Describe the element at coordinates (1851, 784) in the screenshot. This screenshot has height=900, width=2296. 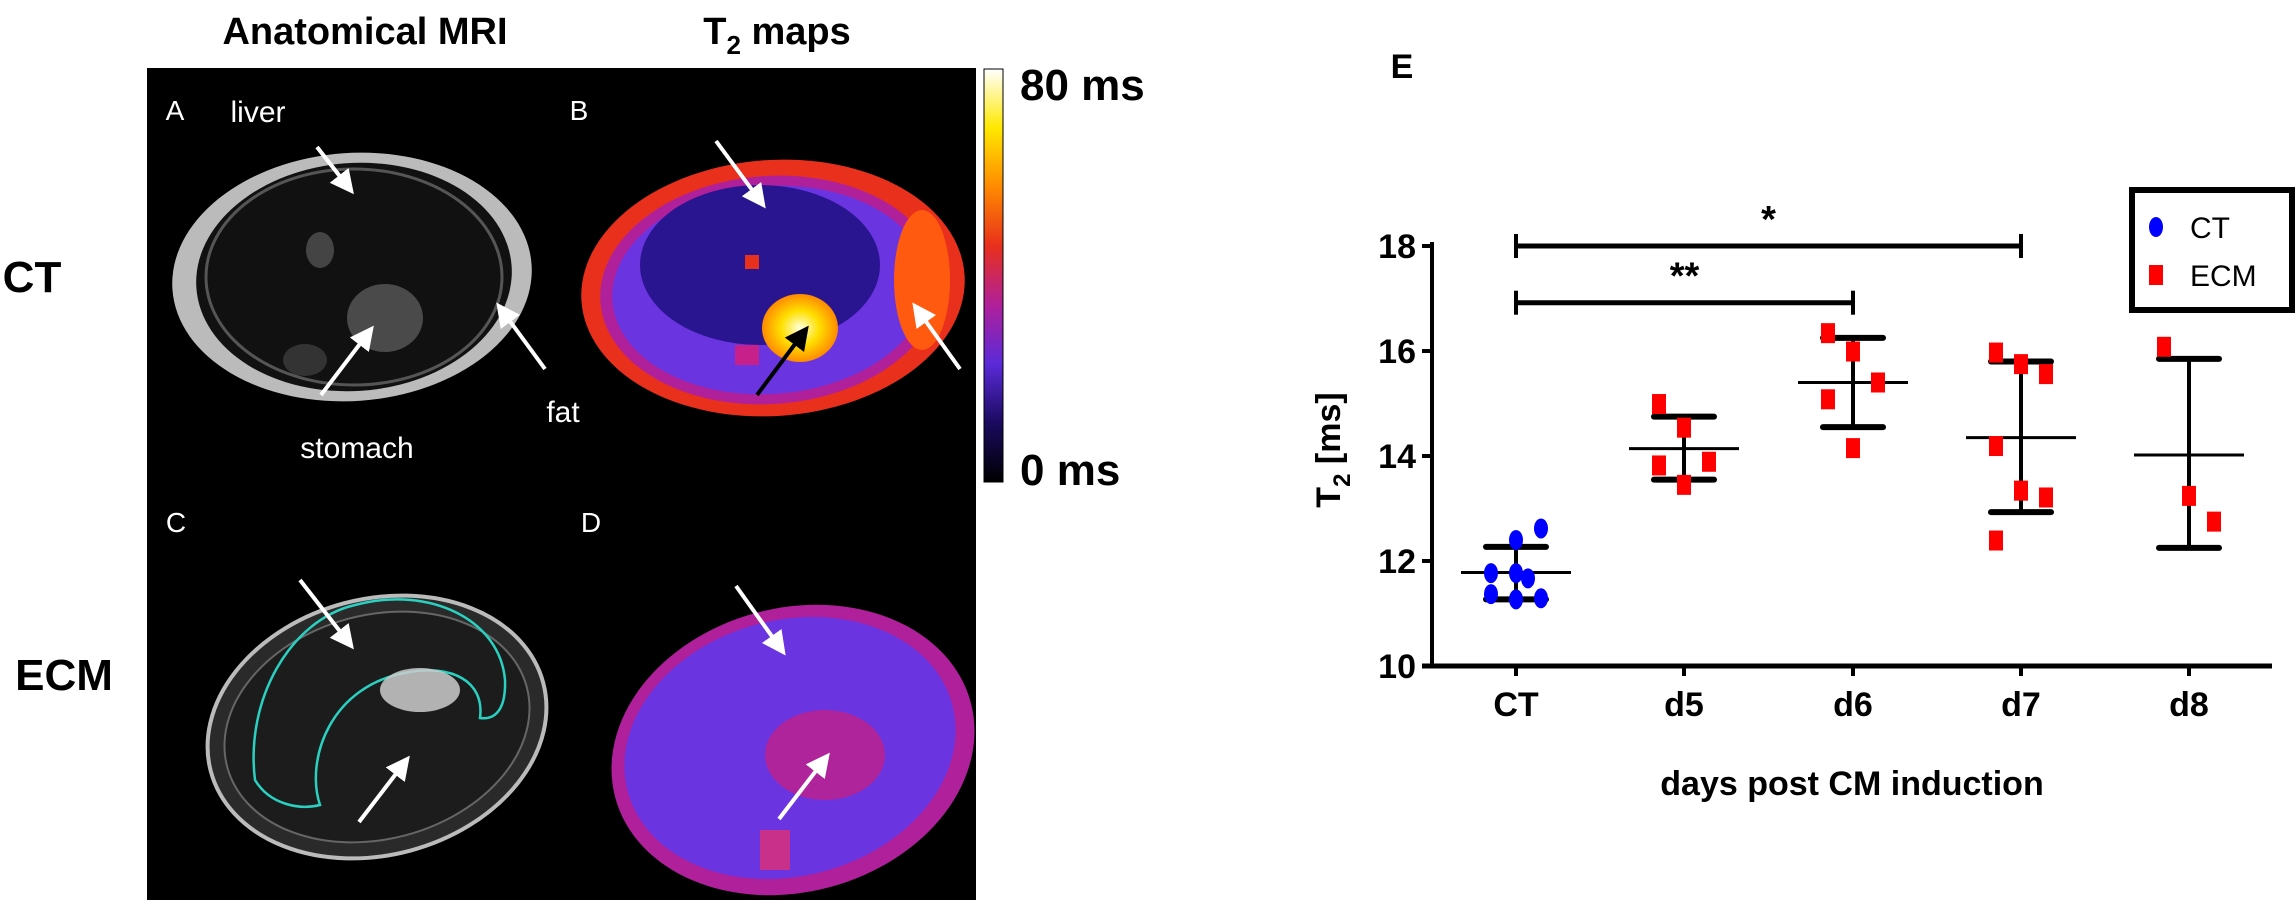
I see `x-axis-label: days post CM induction` at that location.